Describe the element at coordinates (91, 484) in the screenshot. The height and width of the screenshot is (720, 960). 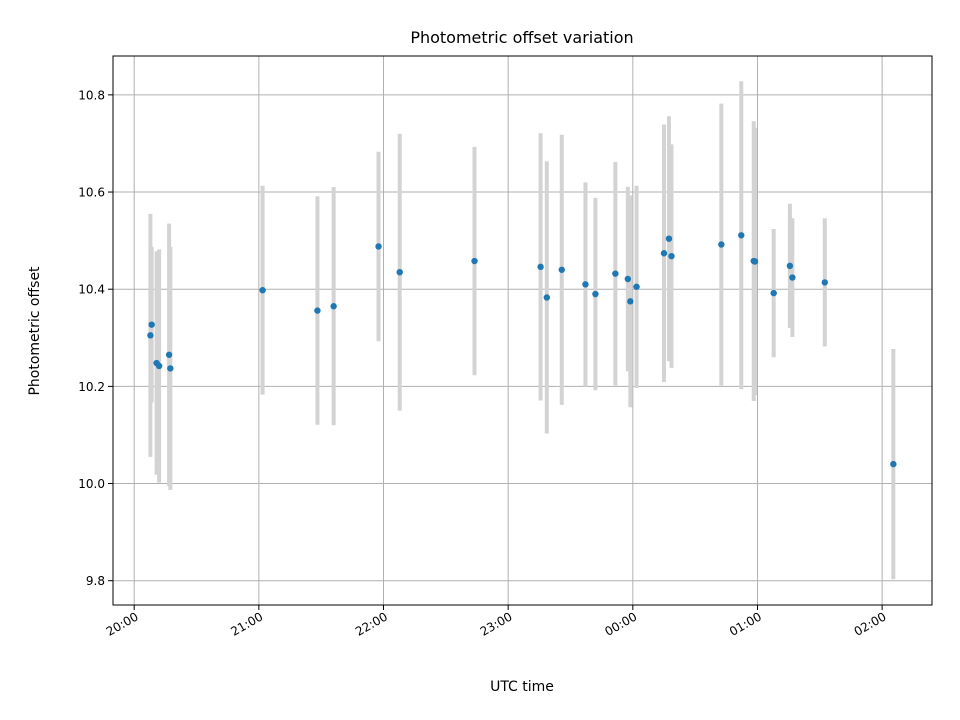
I see `y-tick-label: 10.0` at that location.